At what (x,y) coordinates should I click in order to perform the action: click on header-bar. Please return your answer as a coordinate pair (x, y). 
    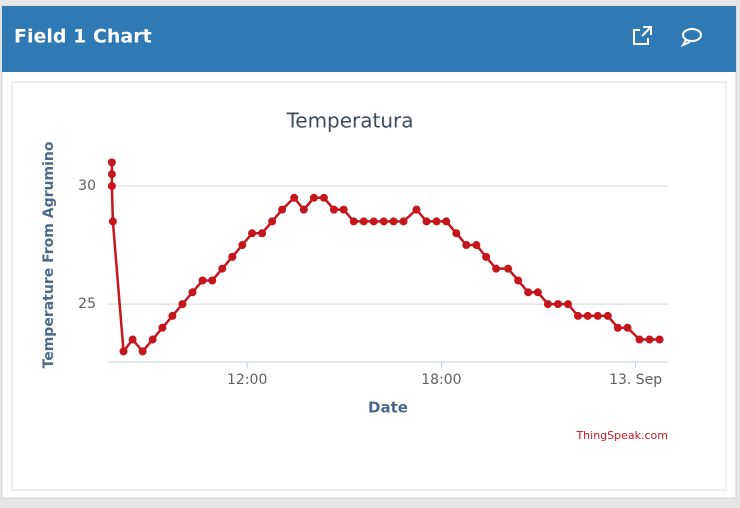
    Looking at the image, I should click on (369, 39).